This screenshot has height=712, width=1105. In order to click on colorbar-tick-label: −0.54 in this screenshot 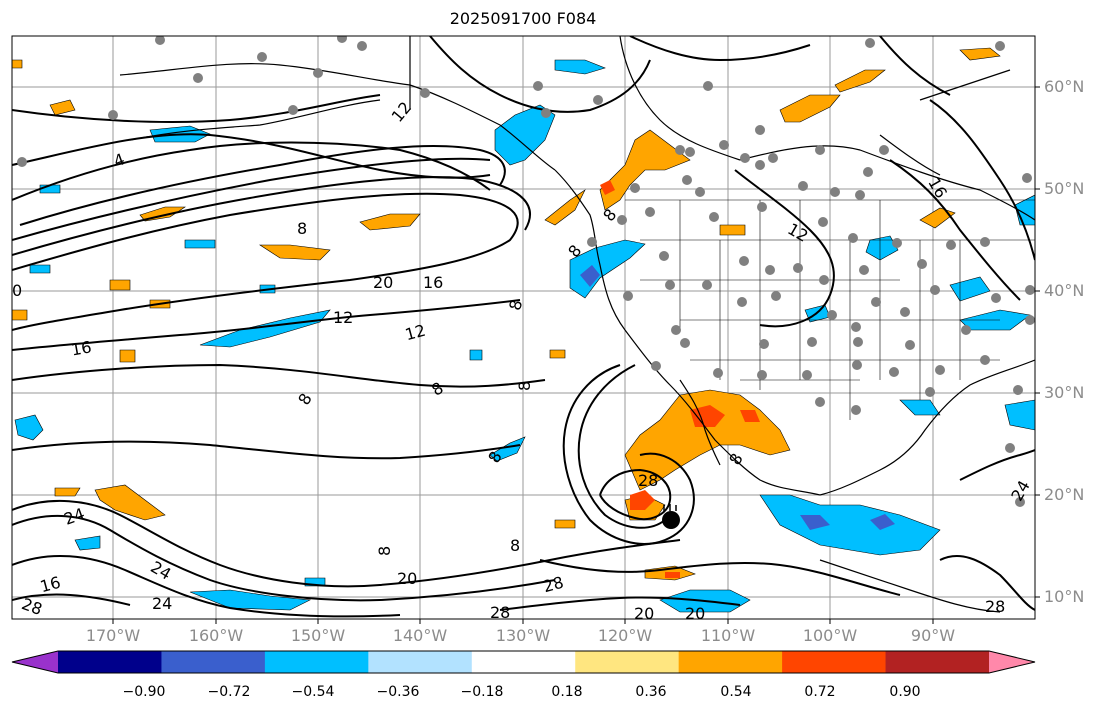, I will do `click(313, 692)`.